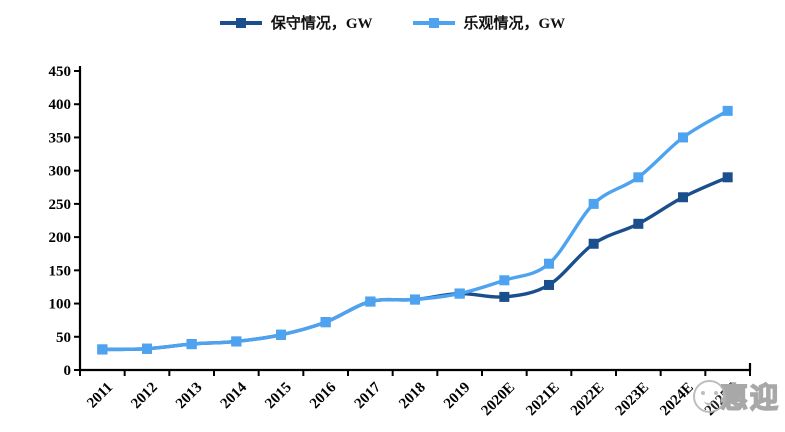 The image size is (785, 432). I want to click on x-tick-label: 2023E, so click(633, 400).